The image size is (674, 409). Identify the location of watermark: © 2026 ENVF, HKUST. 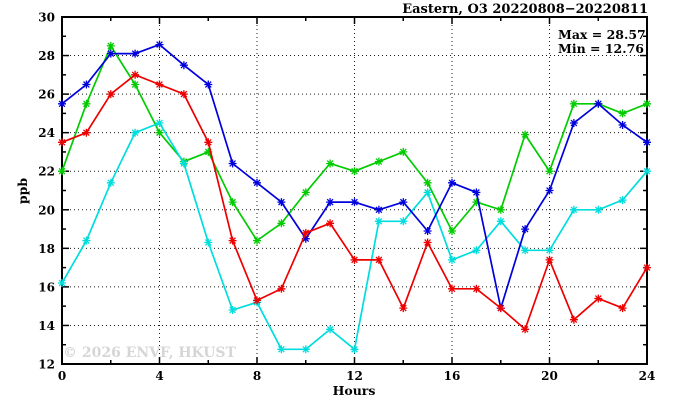
(150, 353).